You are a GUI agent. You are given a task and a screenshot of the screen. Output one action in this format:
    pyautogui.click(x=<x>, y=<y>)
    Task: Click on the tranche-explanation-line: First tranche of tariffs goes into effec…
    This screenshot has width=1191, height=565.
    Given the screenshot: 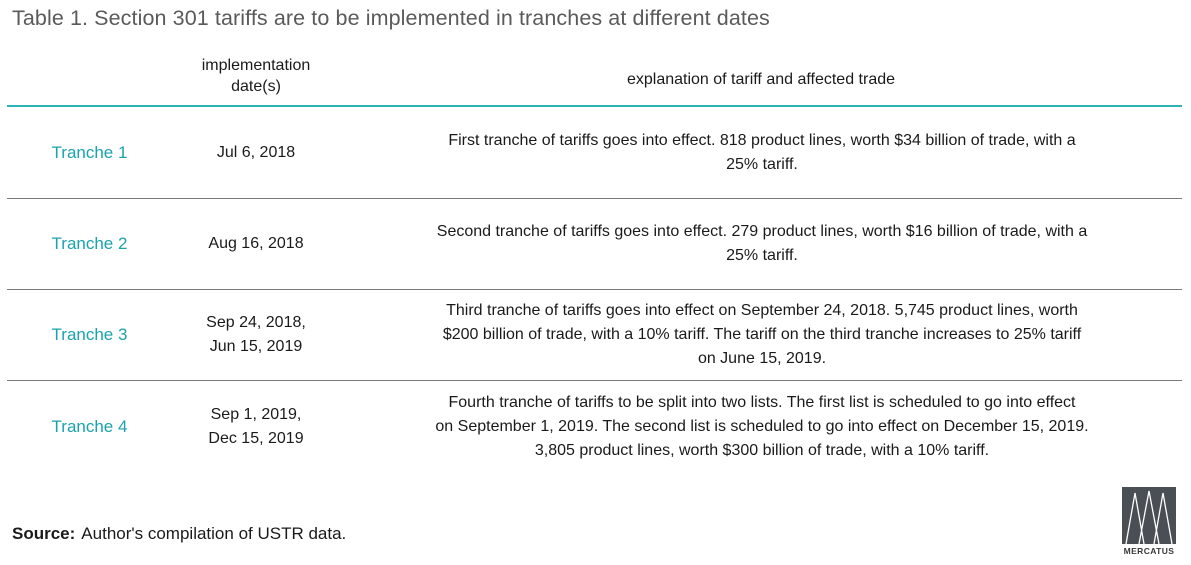 What is the action you would take?
    pyautogui.click(x=762, y=140)
    